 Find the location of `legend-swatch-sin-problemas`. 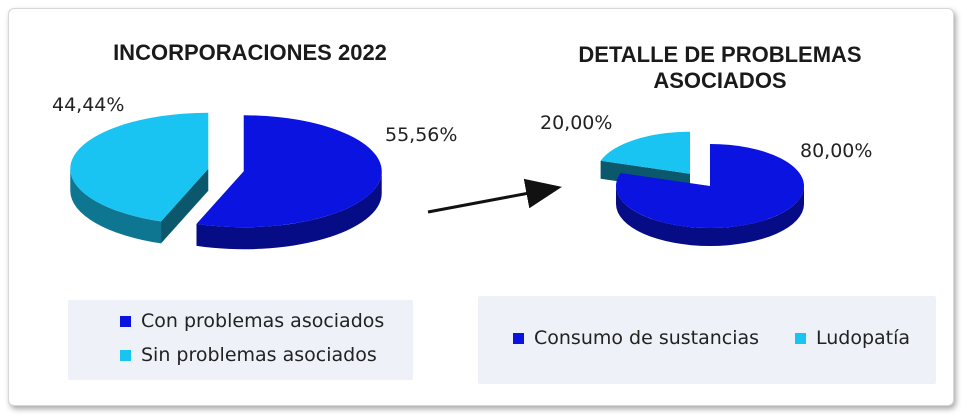

legend-swatch-sin-problemas is located at coordinates (125, 355).